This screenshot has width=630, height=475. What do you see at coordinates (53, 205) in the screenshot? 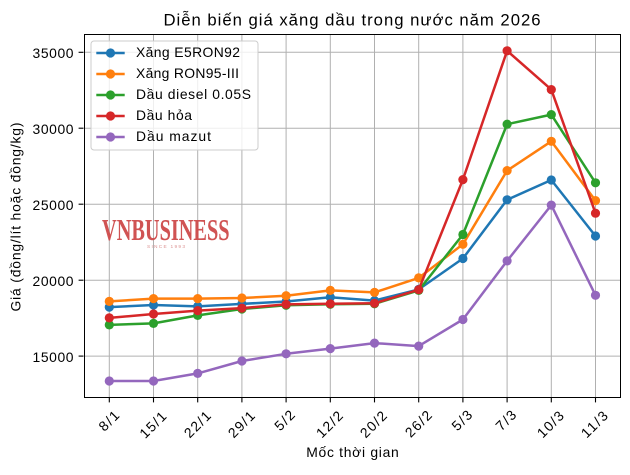
I see `svg-text: 25000` at bounding box center [53, 205].